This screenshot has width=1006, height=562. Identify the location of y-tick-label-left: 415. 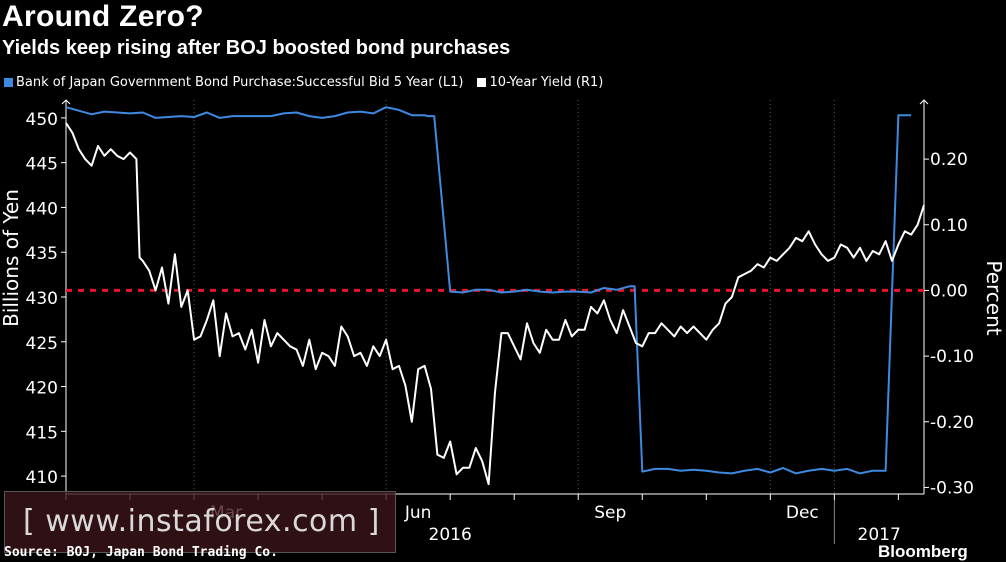
(42, 433).